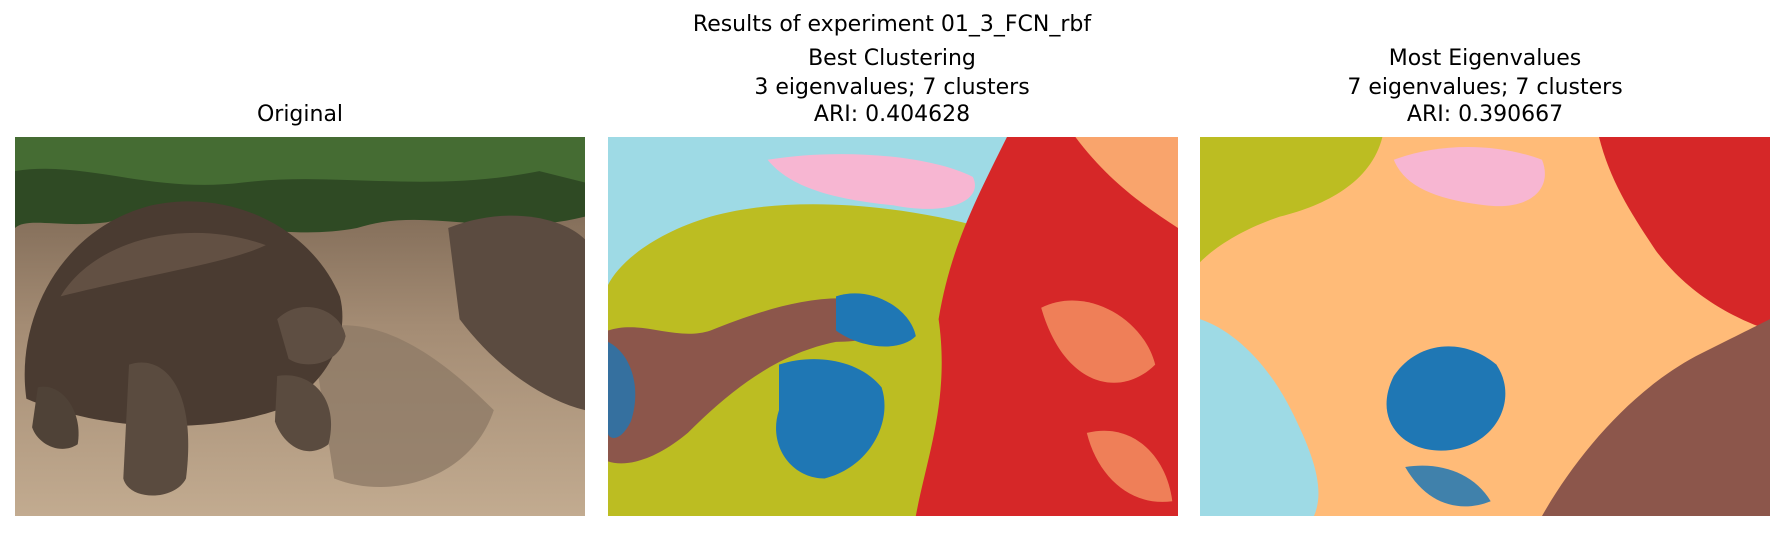  What do you see at coordinates (891, 87) in the screenshot?
I see `panel-subtitle: 3 eigenvalues; 7 clusters` at bounding box center [891, 87].